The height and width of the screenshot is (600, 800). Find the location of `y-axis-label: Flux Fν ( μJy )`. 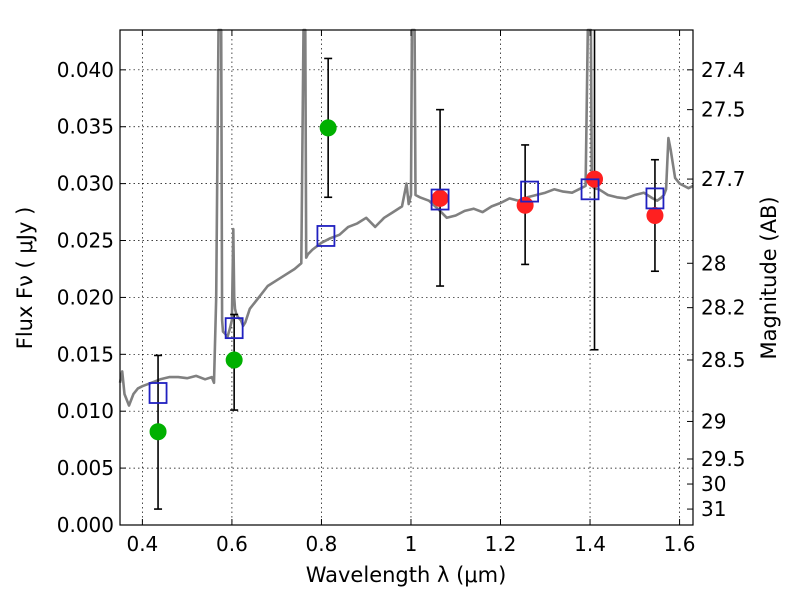

y-axis-label: Flux Fν ( μJy ) is located at coordinates (25, 278).